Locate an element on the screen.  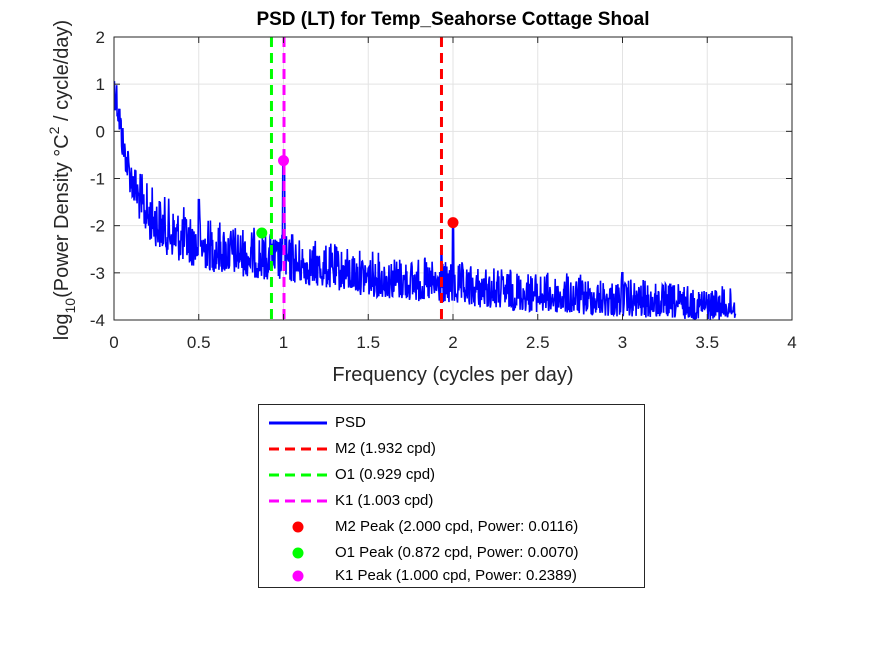
y-axis-label: log10(Power Density °C2 / cycle/day) is located at coordinates (62, 180).